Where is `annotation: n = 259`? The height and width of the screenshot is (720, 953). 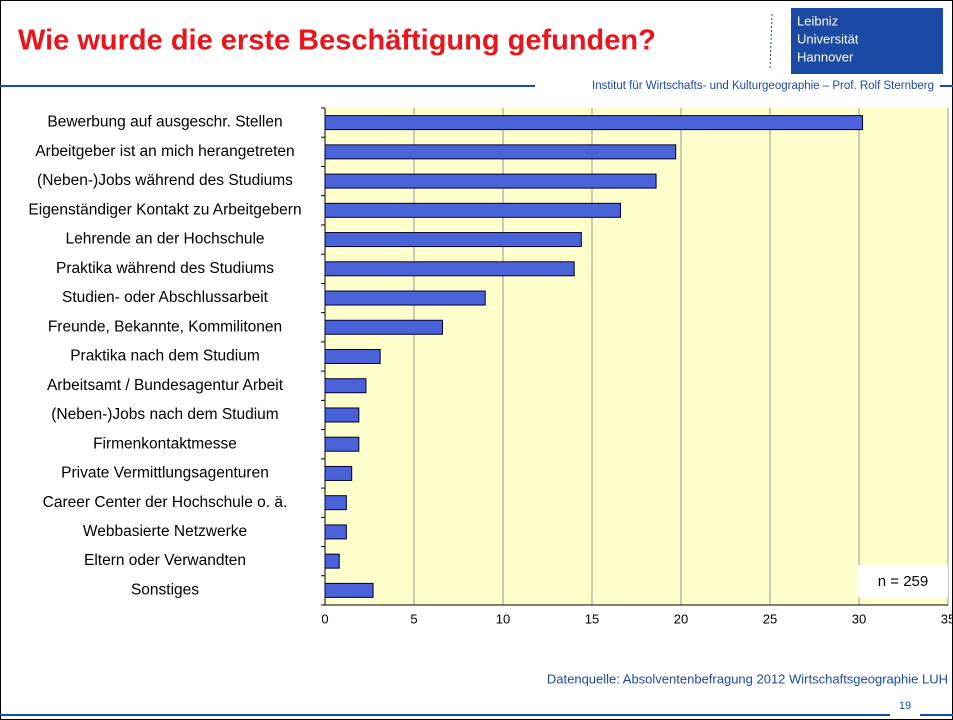
annotation: n = 259 is located at coordinates (903, 581).